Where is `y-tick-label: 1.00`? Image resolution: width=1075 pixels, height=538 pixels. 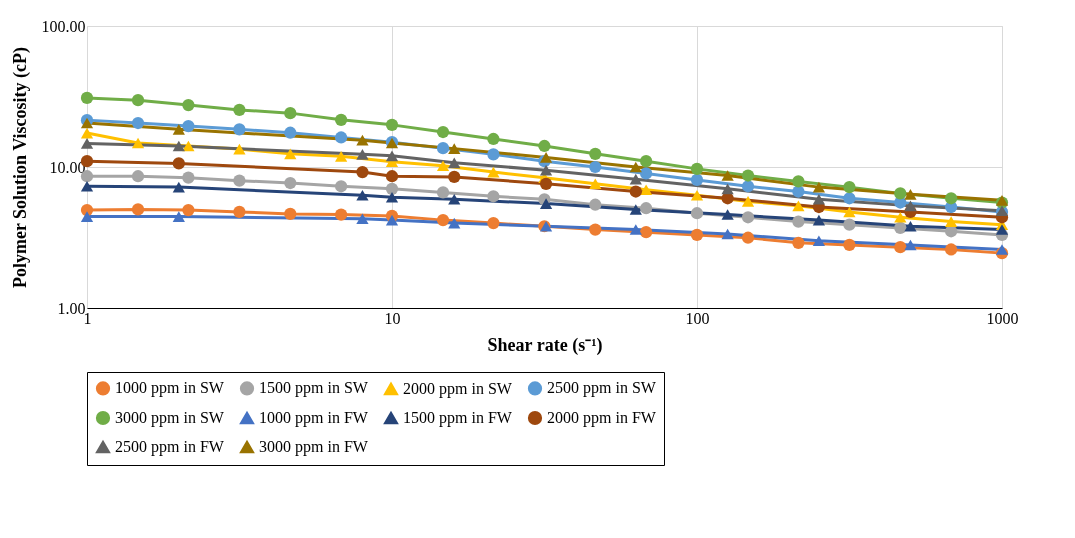 y-tick-label: 1.00 is located at coordinates (71, 308).